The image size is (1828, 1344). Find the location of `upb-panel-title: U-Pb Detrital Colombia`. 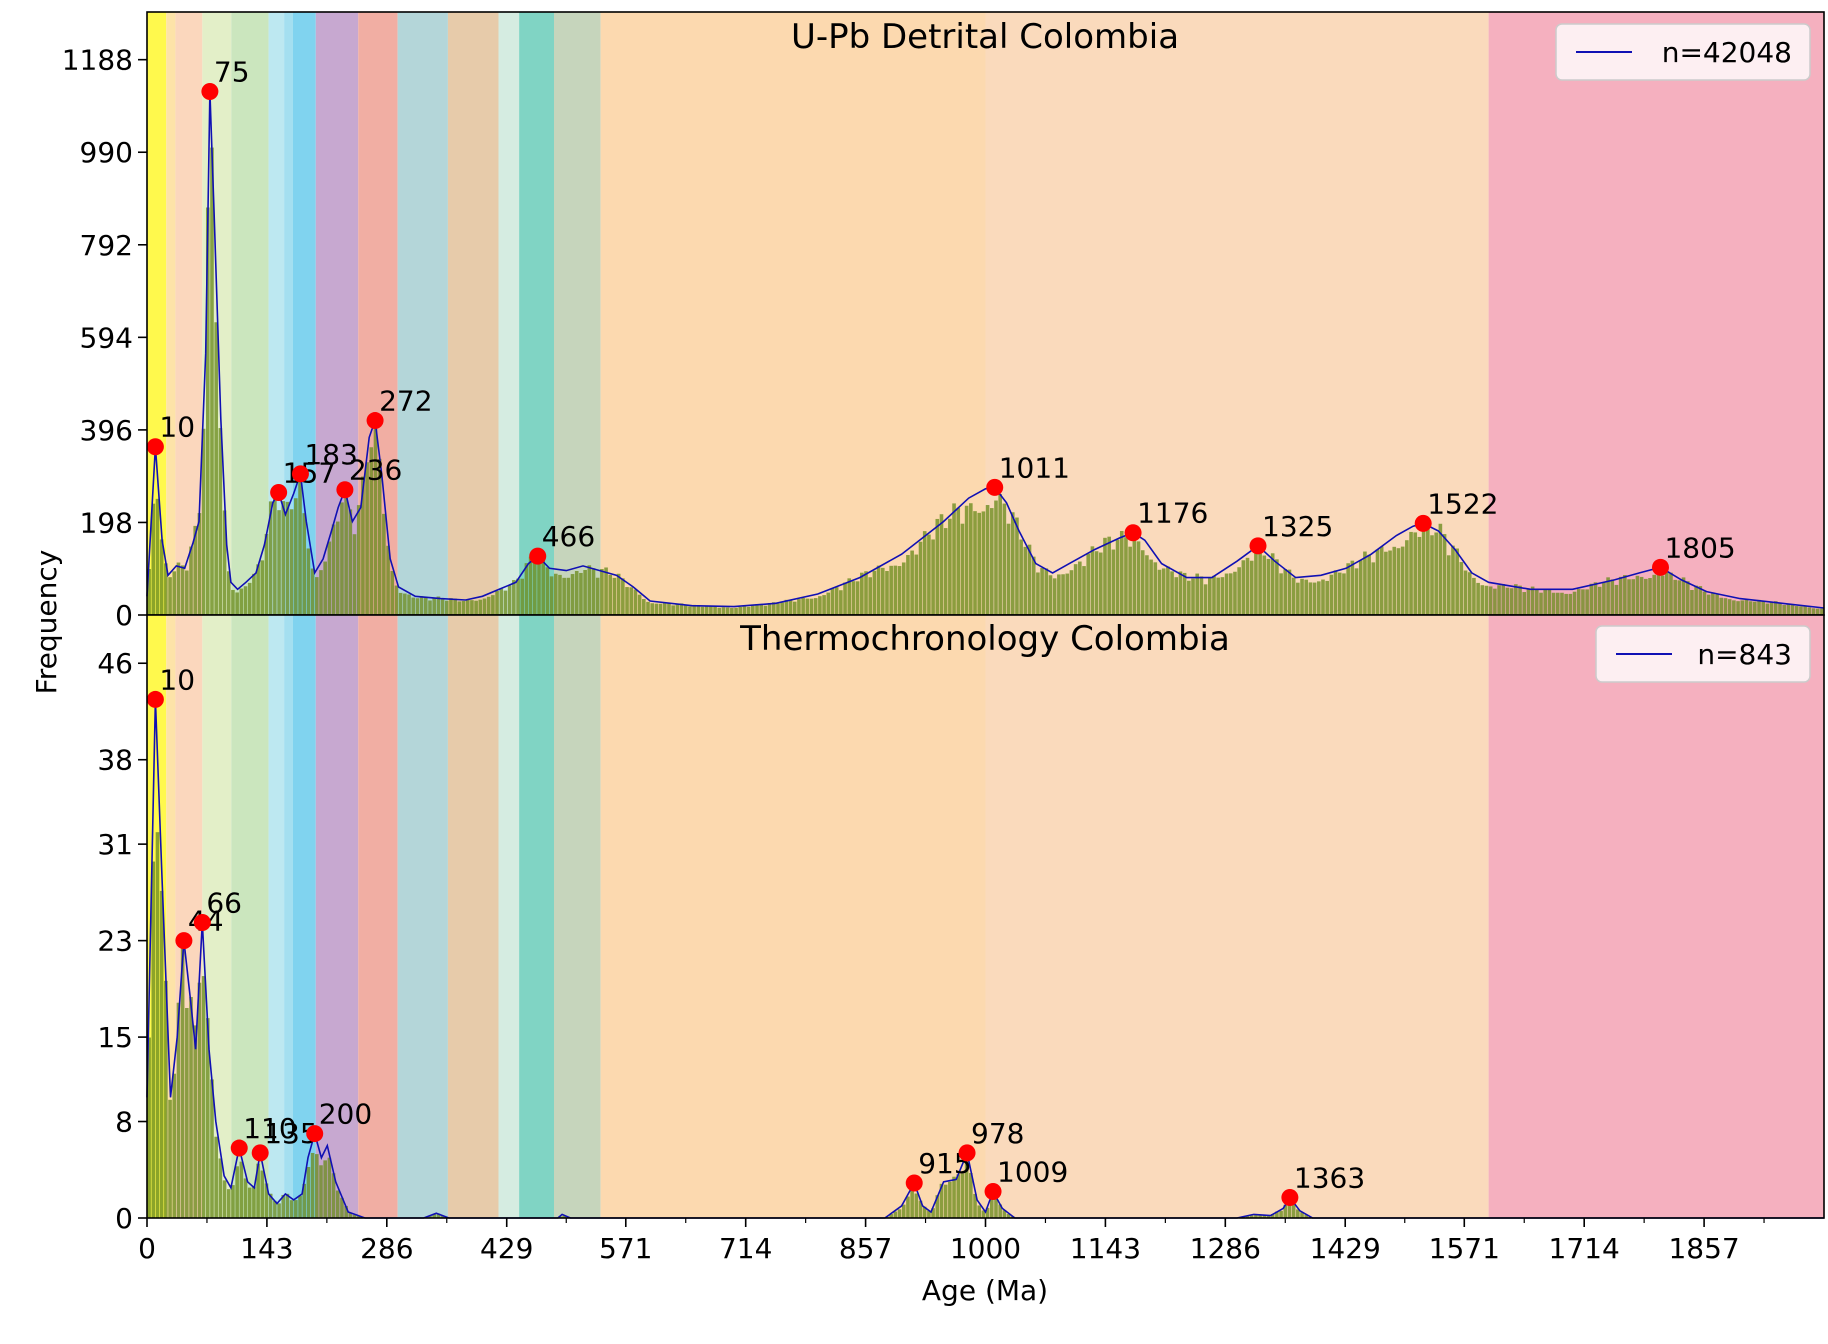

upb-panel-title: U-Pb Detrital Colombia is located at coordinates (985, 37).